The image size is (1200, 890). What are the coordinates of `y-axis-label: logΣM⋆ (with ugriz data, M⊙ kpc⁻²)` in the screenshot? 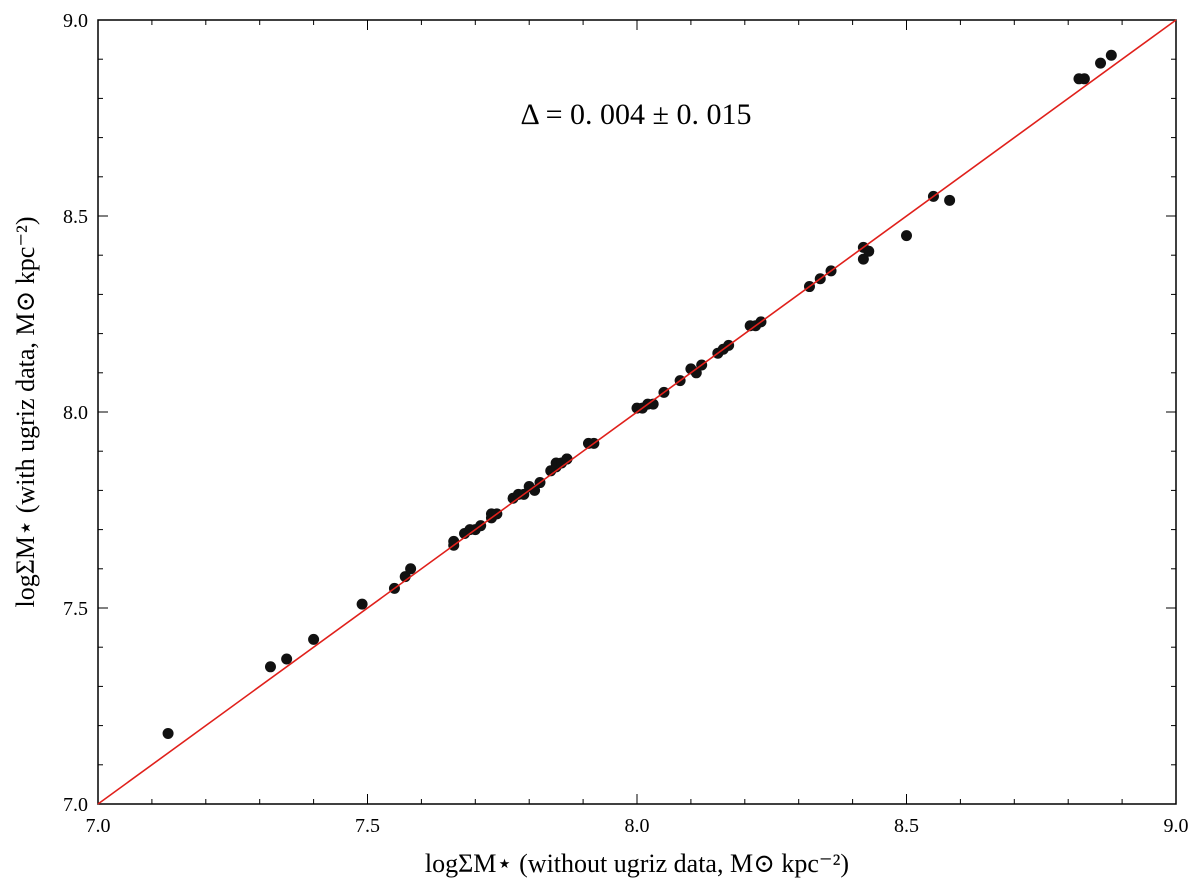 It's located at (25, 412).